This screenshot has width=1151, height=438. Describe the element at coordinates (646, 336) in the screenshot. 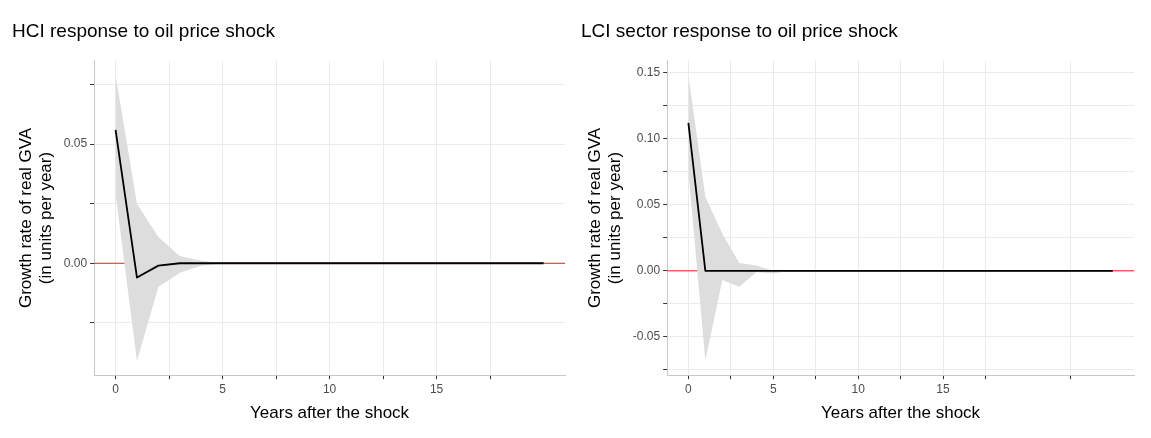

I see `y-tick-label: -0.05` at that location.